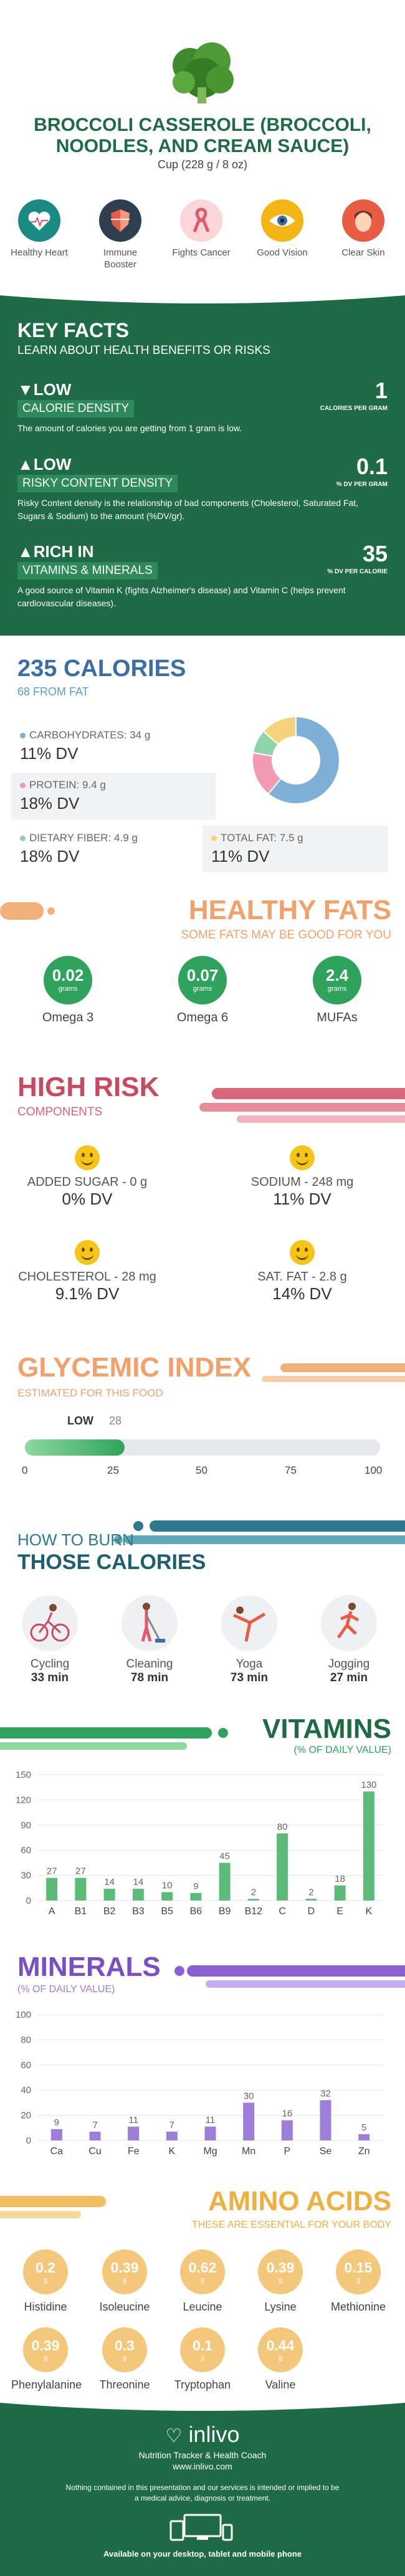 Image resolution: width=405 pixels, height=2576 pixels. What do you see at coordinates (280, 2281) in the screenshot?
I see `amino-lysine: 0.39 g Lysine` at bounding box center [280, 2281].